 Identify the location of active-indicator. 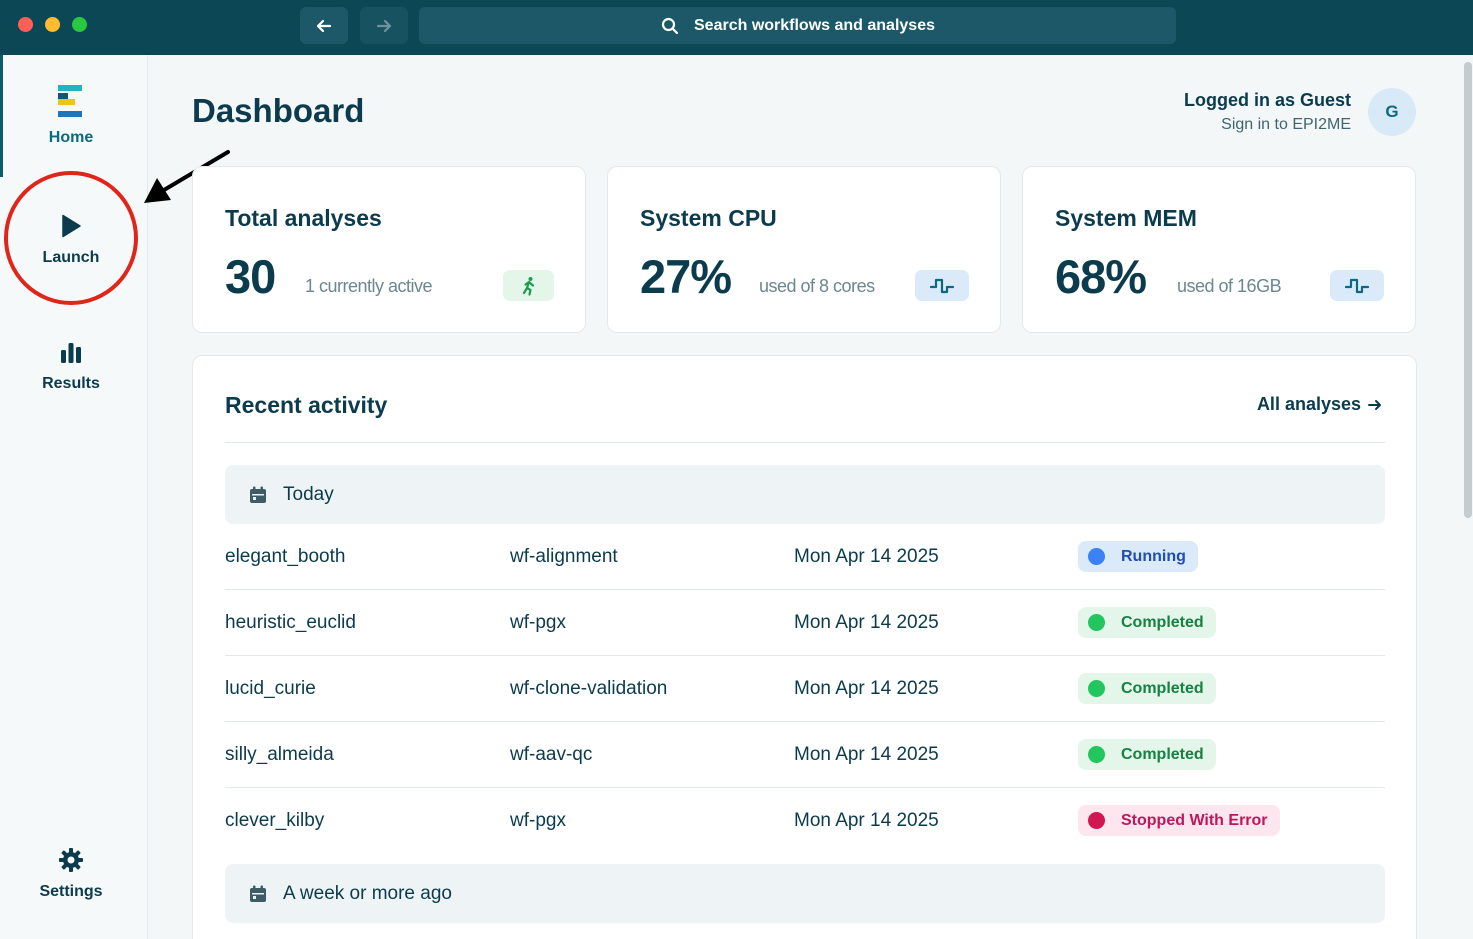
(1, 116).